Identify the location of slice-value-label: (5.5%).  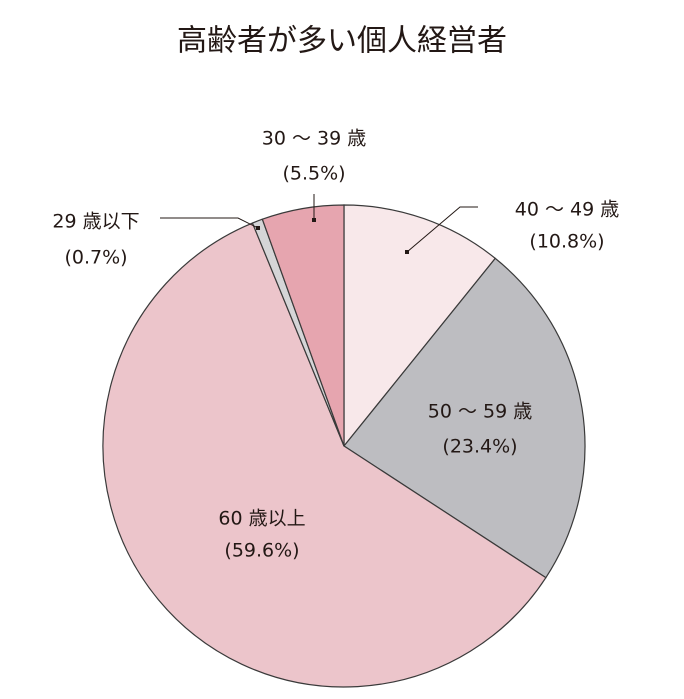
(313, 174).